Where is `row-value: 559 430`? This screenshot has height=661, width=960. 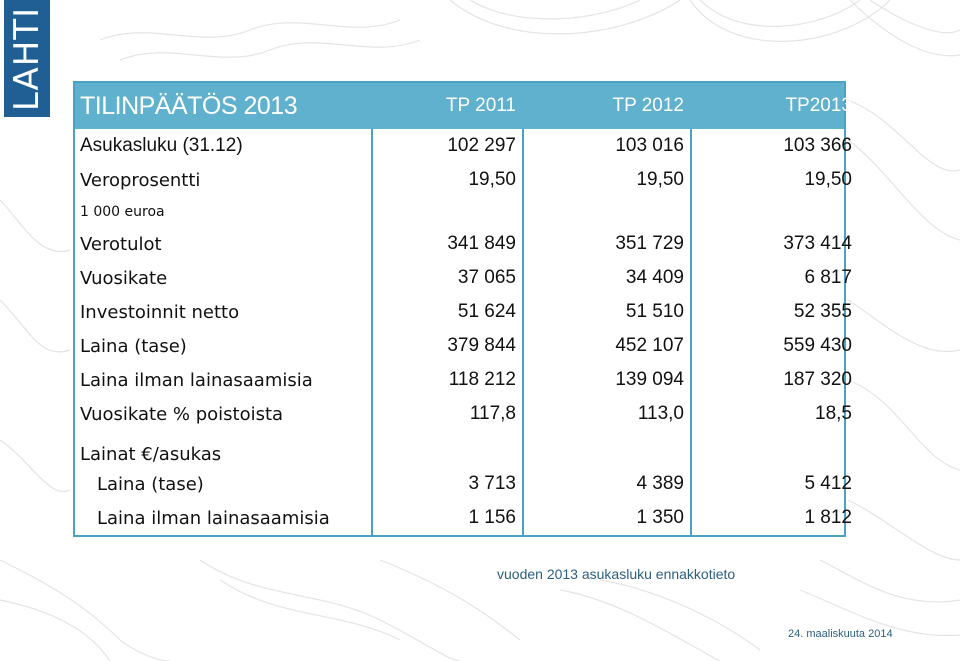 row-value: 559 430 is located at coordinates (774, 346).